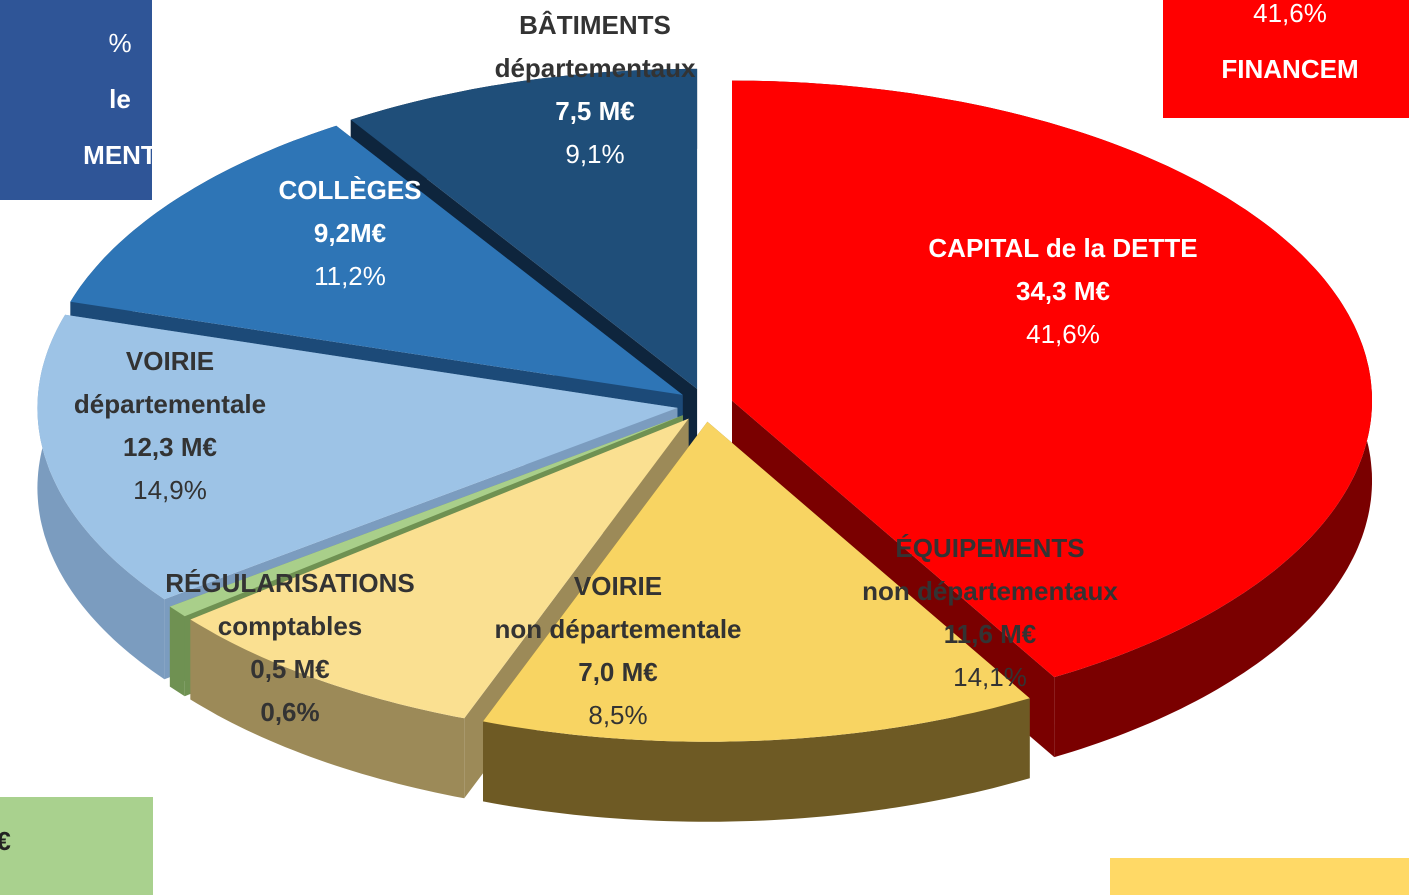 Image resolution: width=1409 pixels, height=895 pixels. Describe the element at coordinates (290, 626) in the screenshot. I see `slice-label: comptables` at that location.